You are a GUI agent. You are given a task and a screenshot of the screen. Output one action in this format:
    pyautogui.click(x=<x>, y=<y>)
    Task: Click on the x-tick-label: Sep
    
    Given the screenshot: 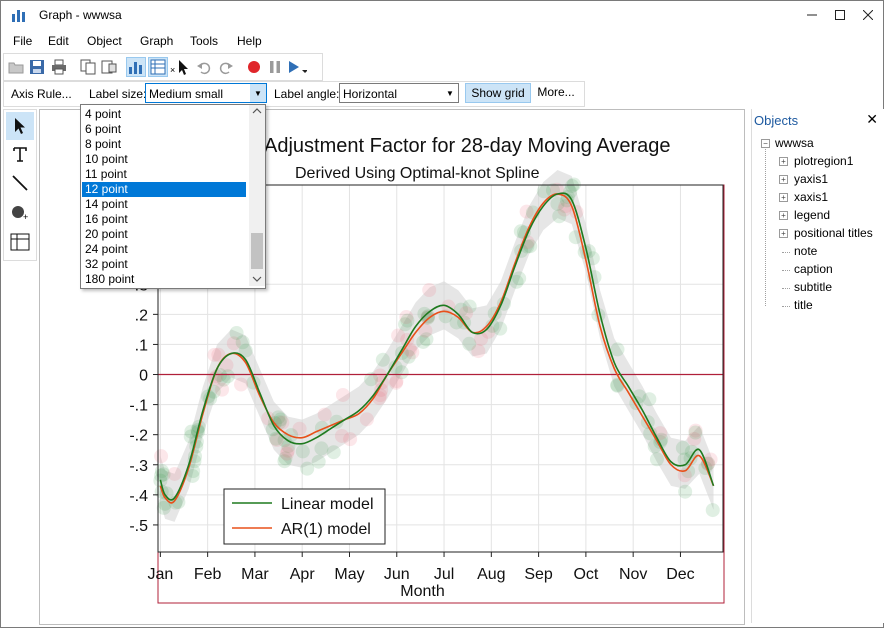 What is the action you would take?
    pyautogui.click(x=538, y=574)
    